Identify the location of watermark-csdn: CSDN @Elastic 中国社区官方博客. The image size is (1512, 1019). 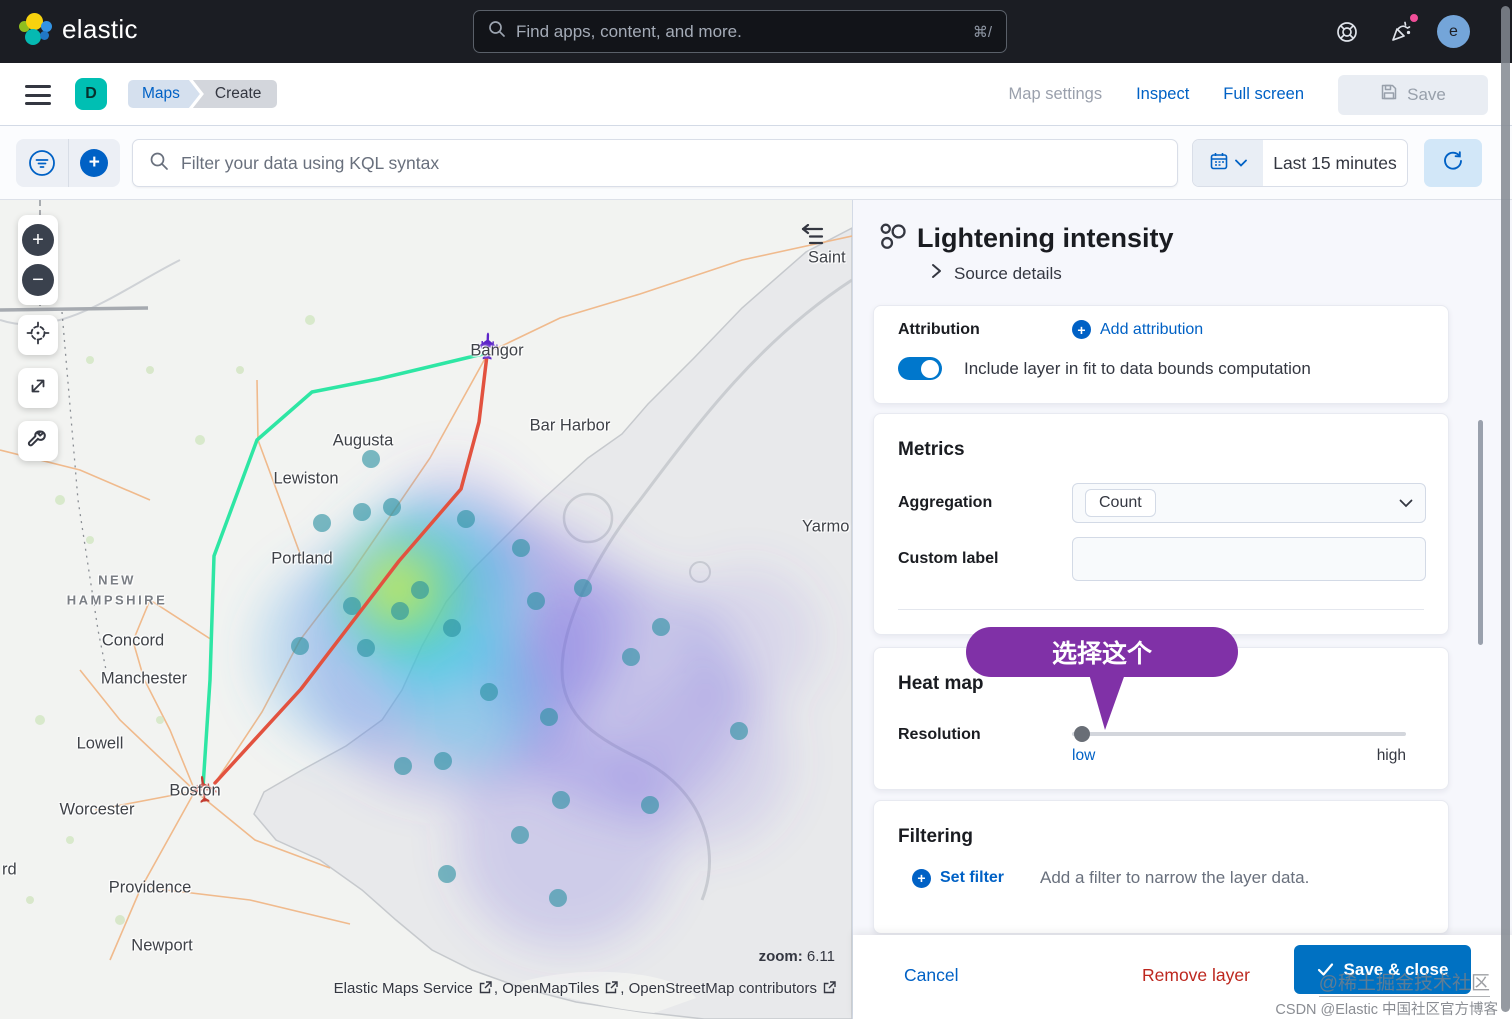
(1386, 1010).